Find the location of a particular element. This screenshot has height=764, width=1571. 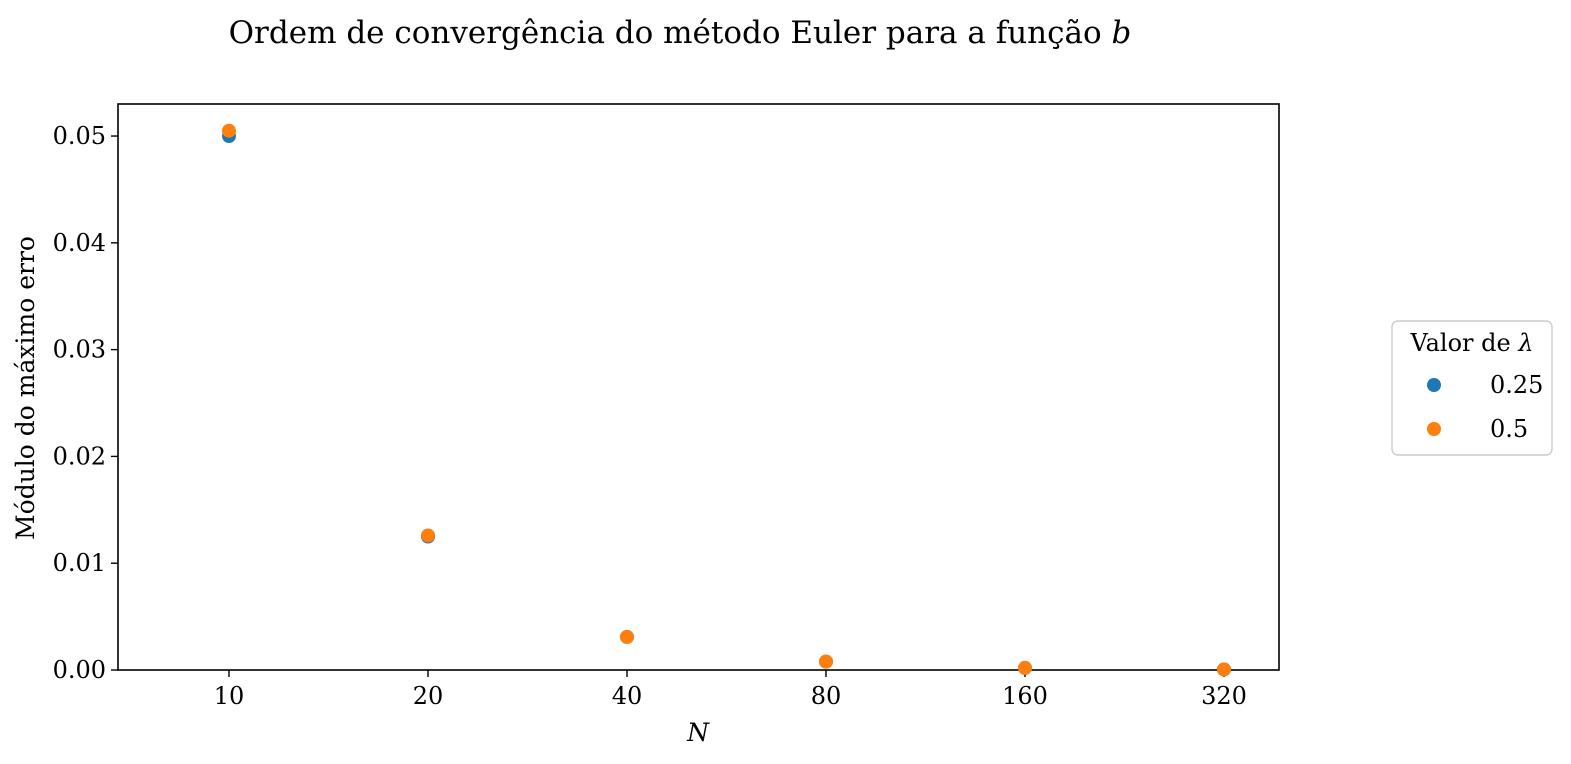

x-tick-label-10: 10 is located at coordinates (229, 696).